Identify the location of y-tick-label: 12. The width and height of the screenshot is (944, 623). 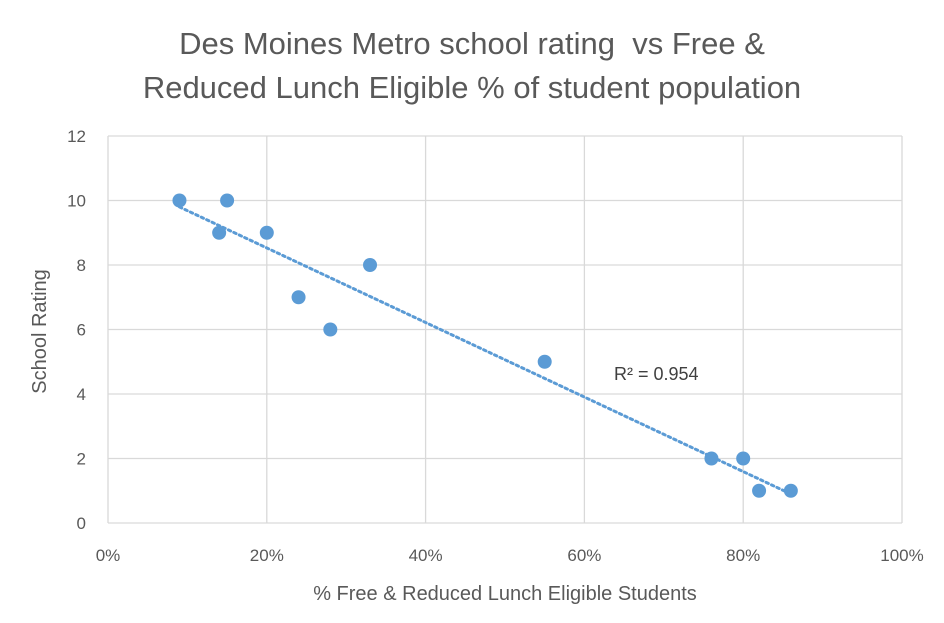
(76, 136).